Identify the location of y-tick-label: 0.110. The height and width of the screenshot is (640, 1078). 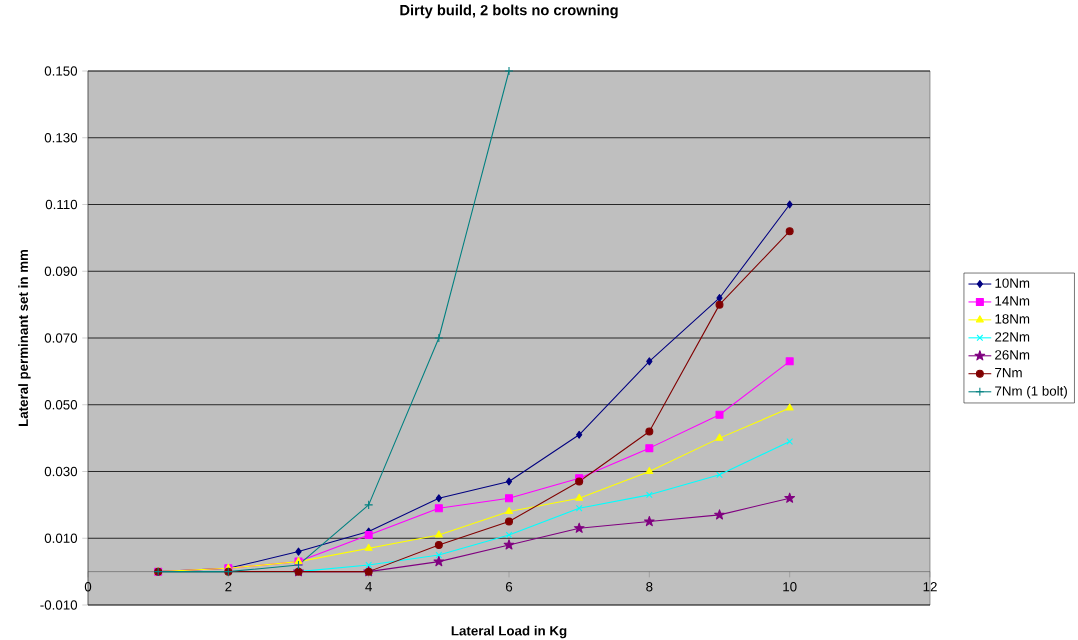
(61, 204).